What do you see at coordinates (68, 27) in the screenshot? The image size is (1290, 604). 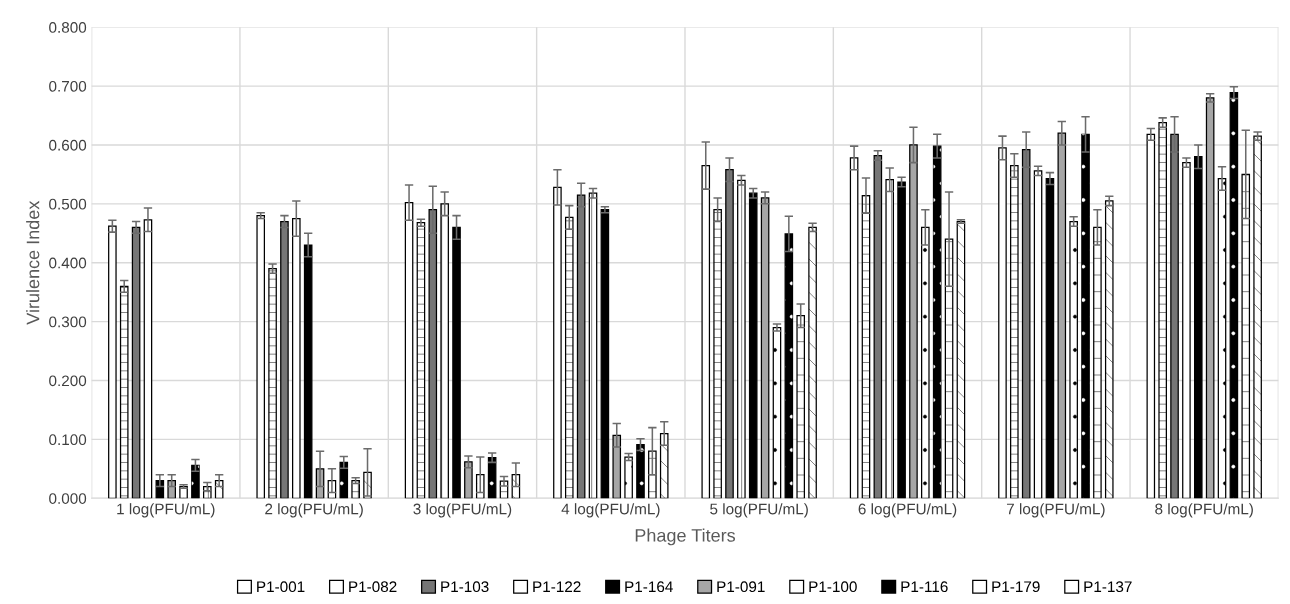 I see `y-tick-label: 0.800` at bounding box center [68, 27].